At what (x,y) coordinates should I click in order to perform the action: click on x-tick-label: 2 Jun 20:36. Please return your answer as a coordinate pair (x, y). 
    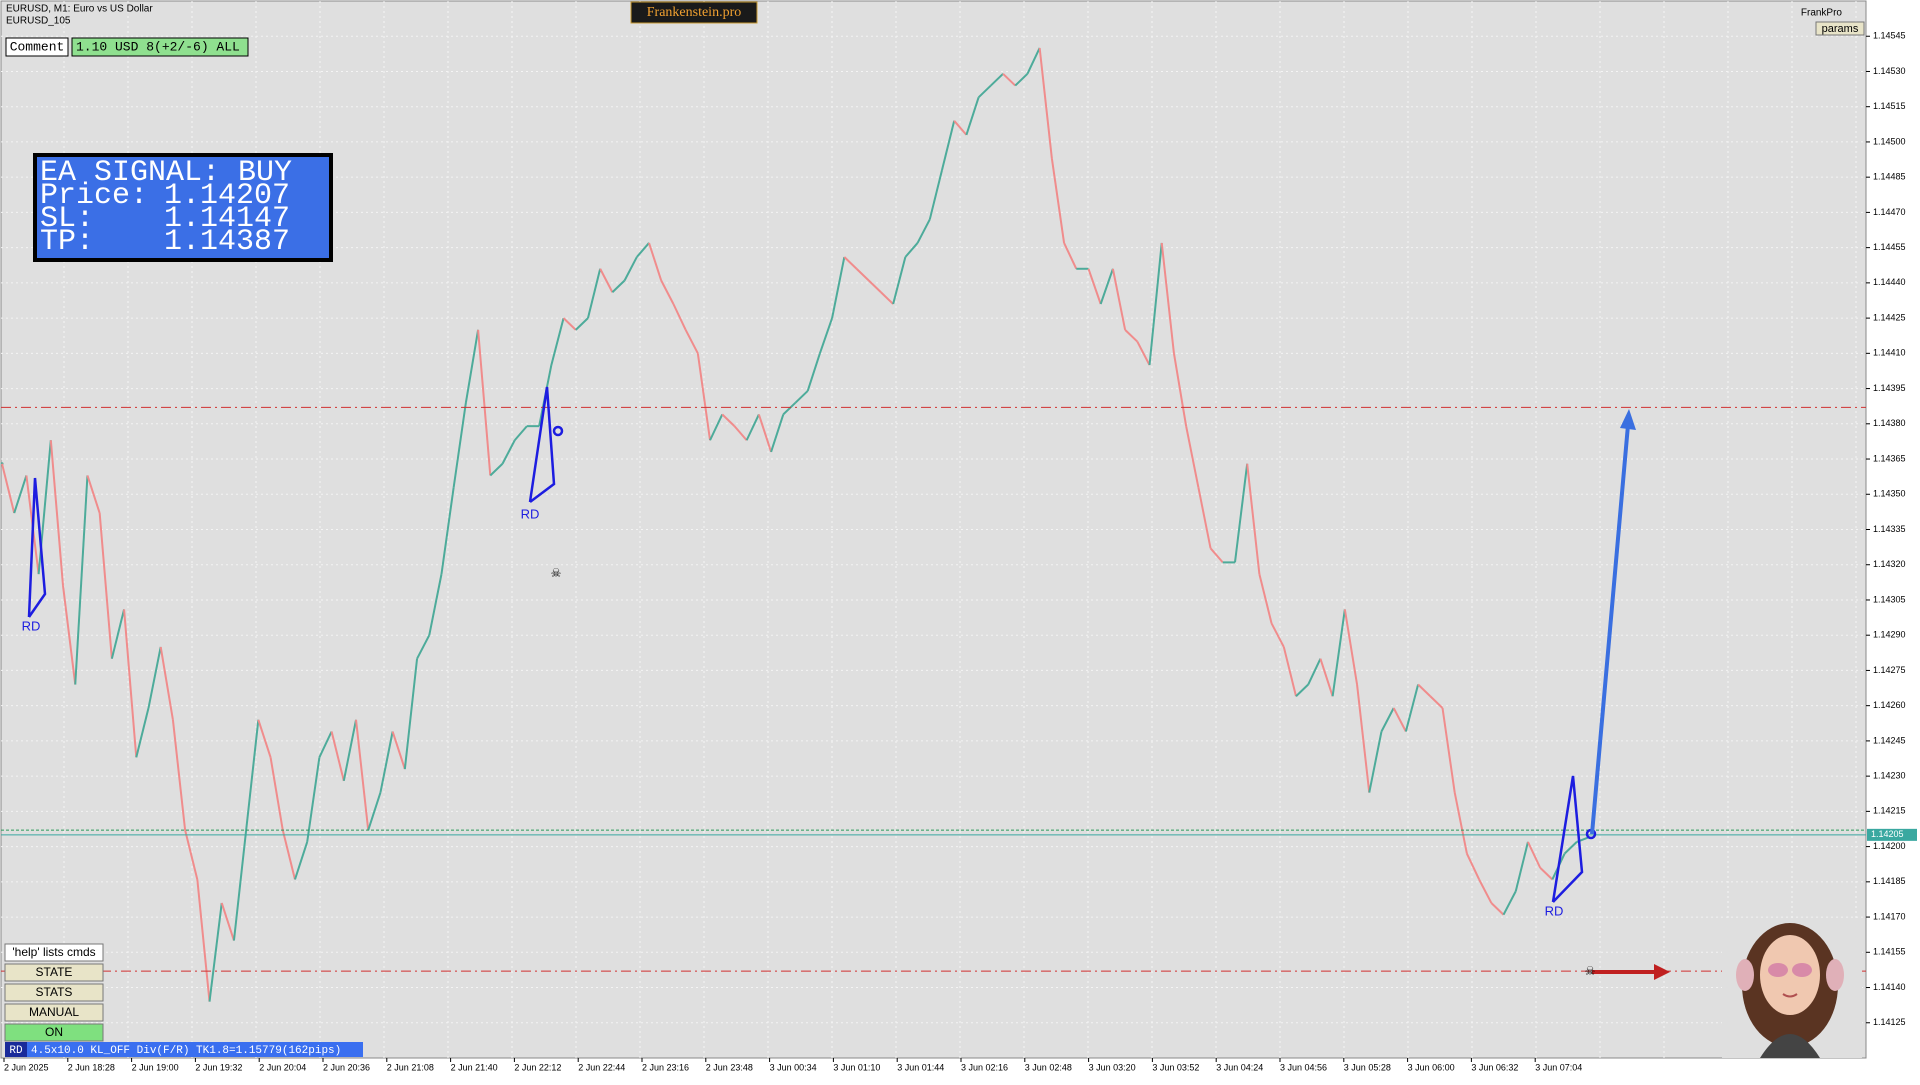
    Looking at the image, I should click on (346, 1067).